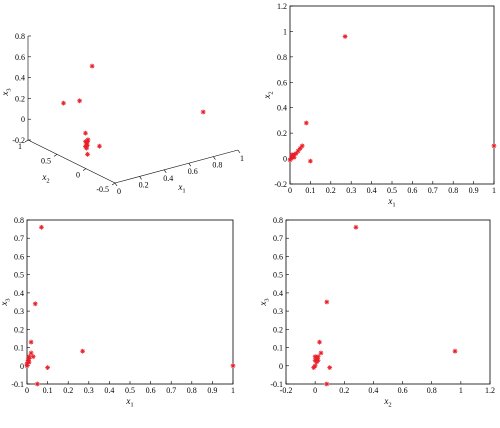 Image resolution: width=500 pixels, height=428 pixels. Describe the element at coordinates (20, 57) in the screenshot. I see `x3-tick-label: 0.6` at that location.